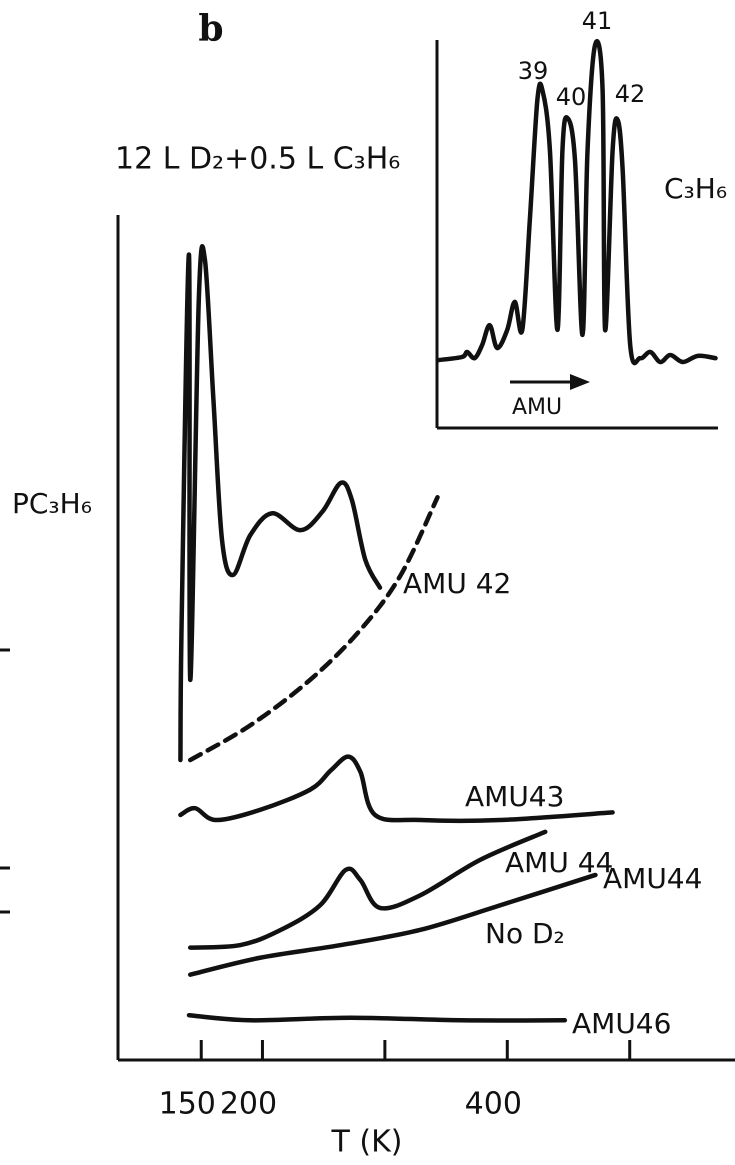 This screenshot has height=1165, width=735. Describe the element at coordinates (367, 1142) in the screenshot. I see `x-axis-label: T (K)` at that location.